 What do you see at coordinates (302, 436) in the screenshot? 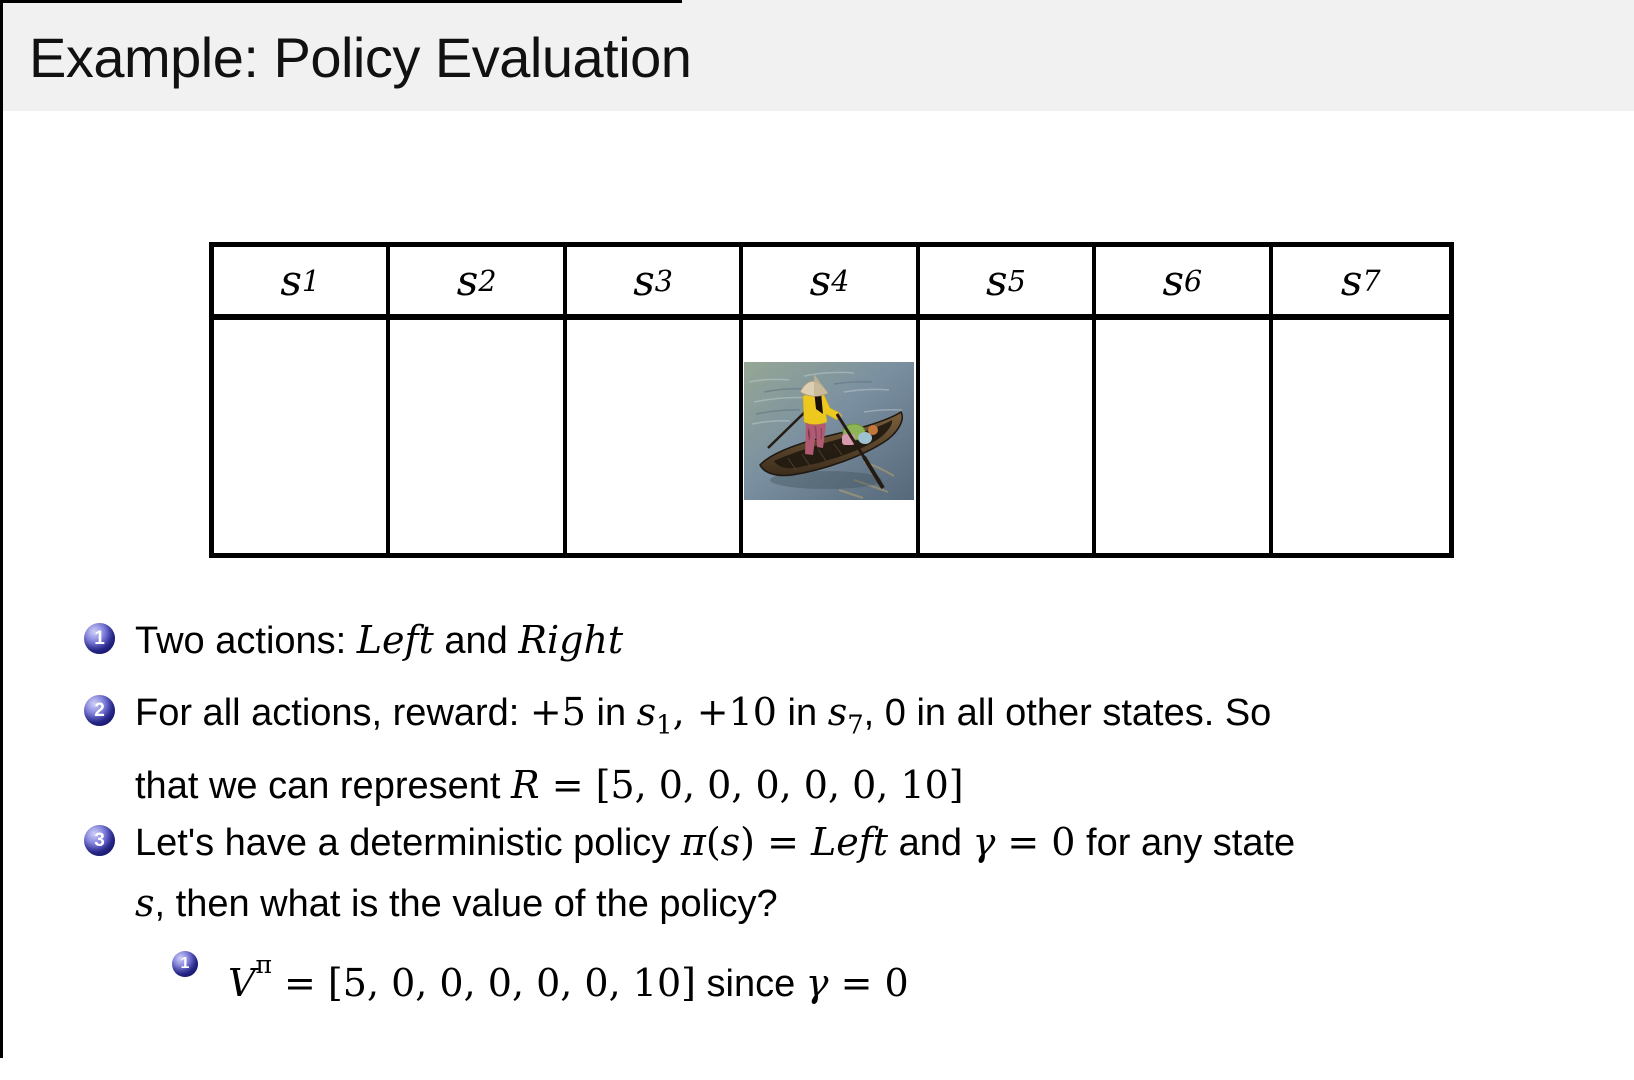
I see `body-cell-s1` at bounding box center [302, 436].